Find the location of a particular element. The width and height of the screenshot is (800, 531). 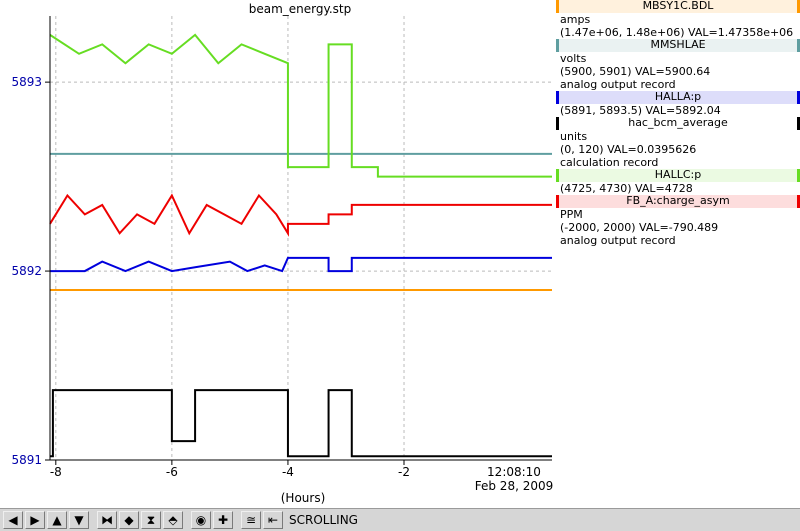

x-tick-label: -2 is located at coordinates (404, 472).